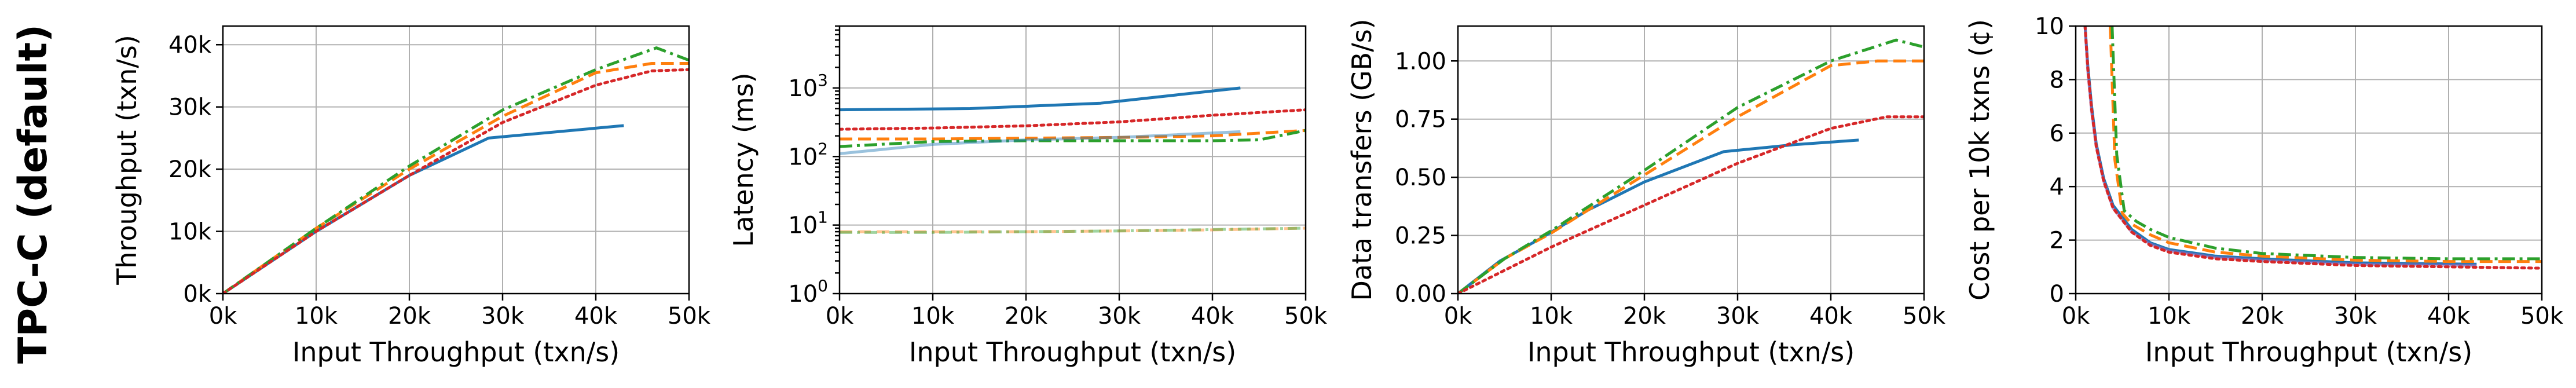 This screenshot has width=2576, height=388. I want to click on y-tick-label: 4, so click(2057, 187).